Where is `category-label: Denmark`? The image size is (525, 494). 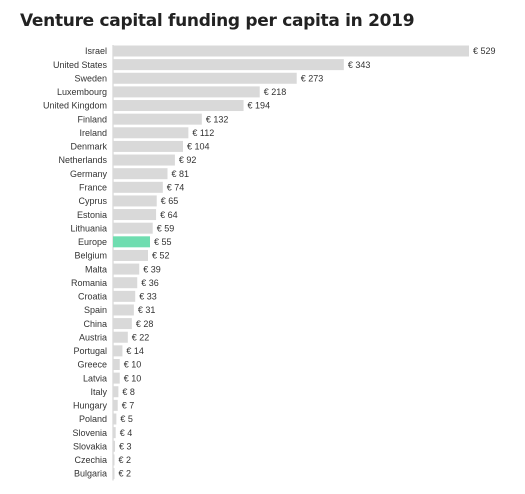
category-label: Denmark is located at coordinates (88, 147).